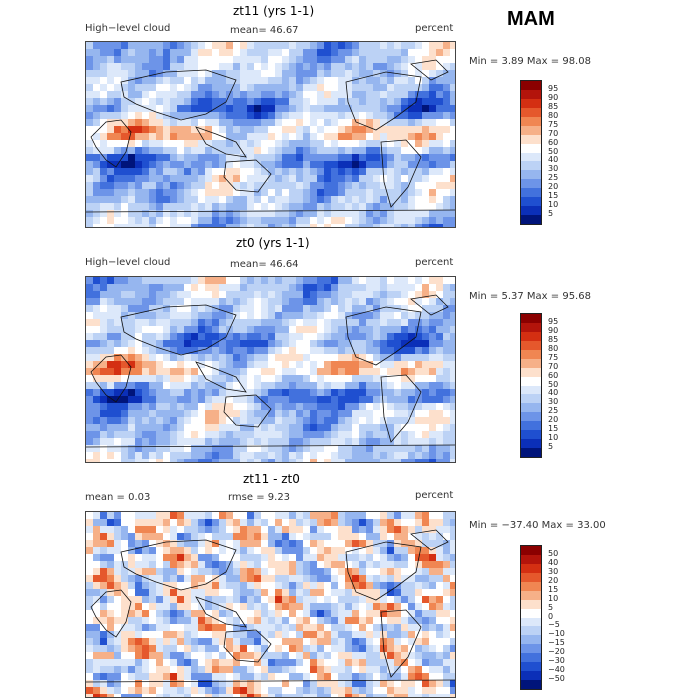 The image size is (700, 700). Describe the element at coordinates (530, 61) in the screenshot. I see `panel1-range-label: Min = 3.89 Max = 98.08` at that location.